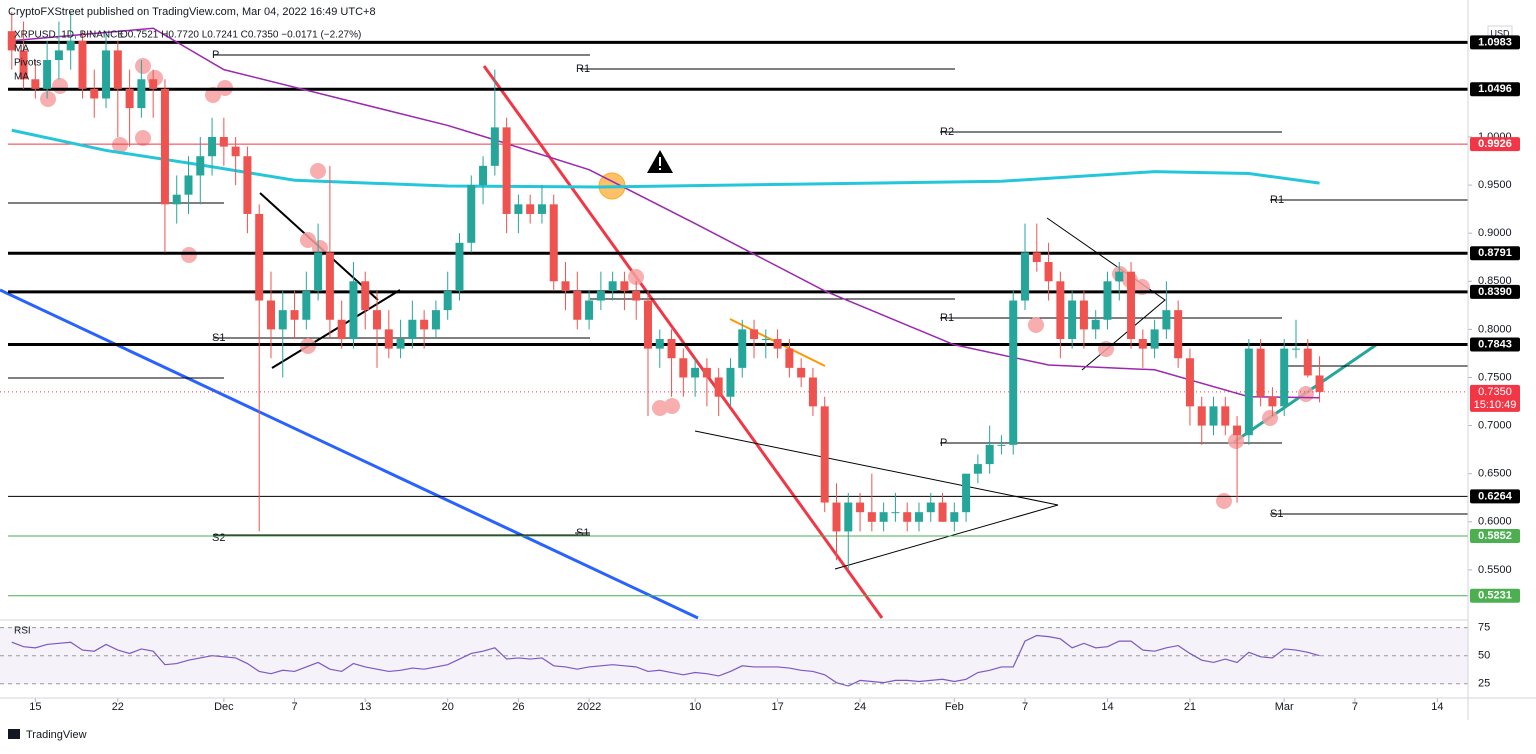  What do you see at coordinates (1484, 684) in the screenshot?
I see `rsi-tick-label: 25` at bounding box center [1484, 684].